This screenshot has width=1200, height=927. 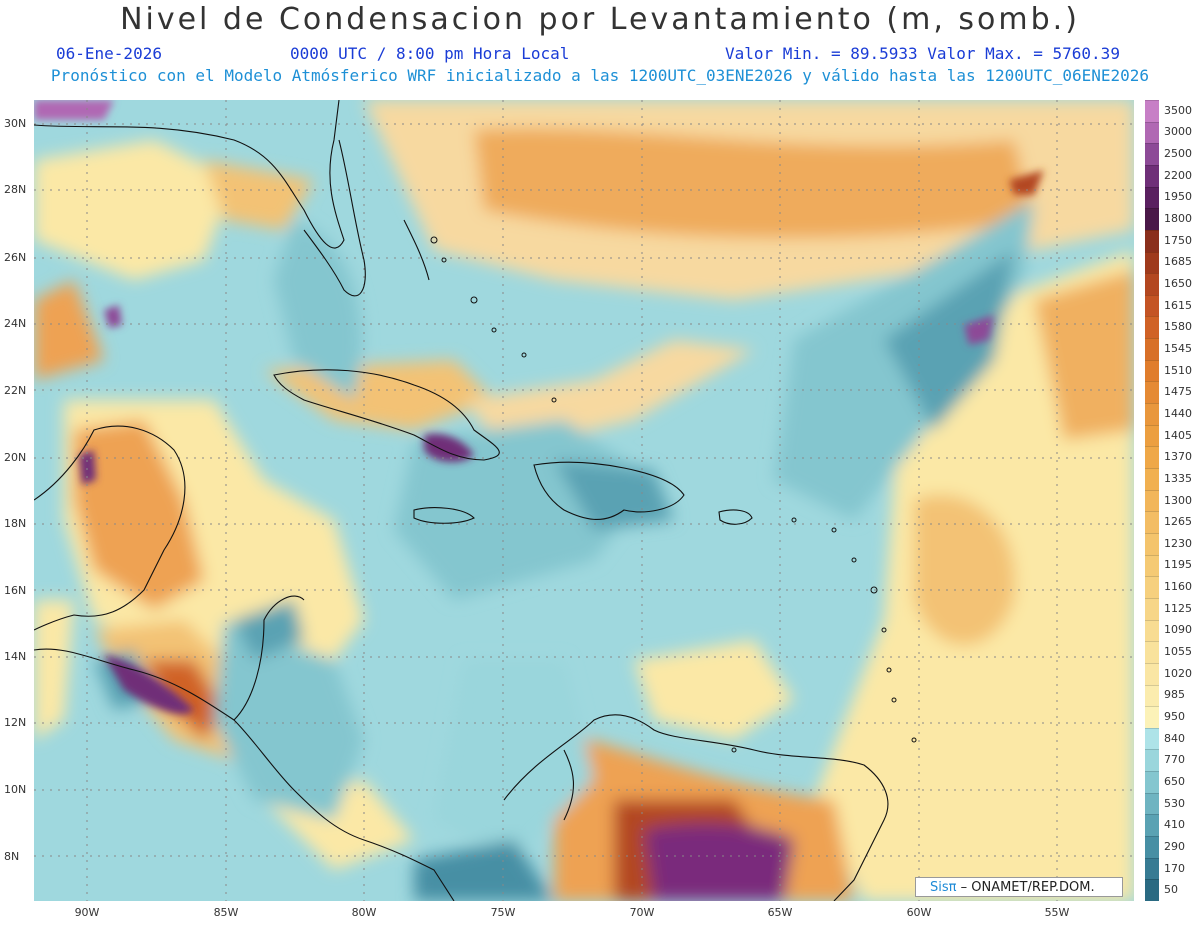 What do you see at coordinates (1178, 478) in the screenshot?
I see `colorbar-label: 1335` at bounding box center [1178, 478].